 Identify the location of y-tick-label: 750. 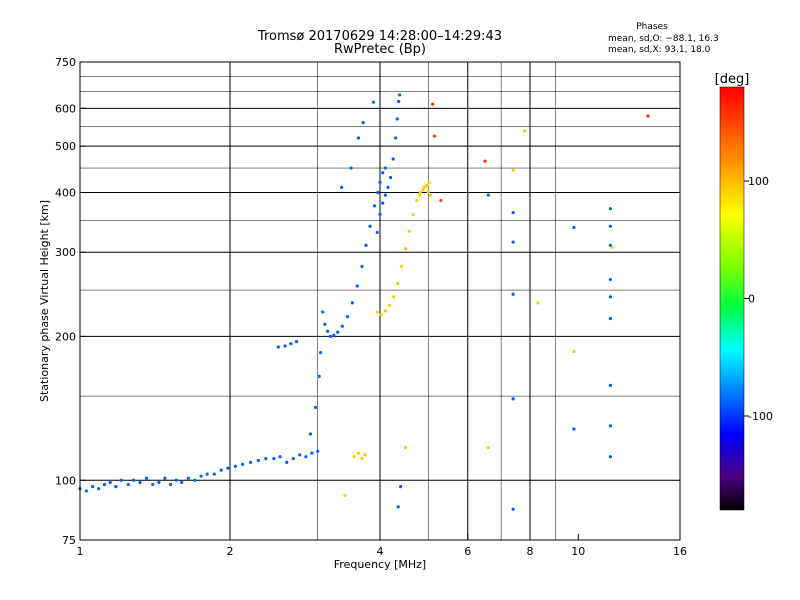
(65, 62).